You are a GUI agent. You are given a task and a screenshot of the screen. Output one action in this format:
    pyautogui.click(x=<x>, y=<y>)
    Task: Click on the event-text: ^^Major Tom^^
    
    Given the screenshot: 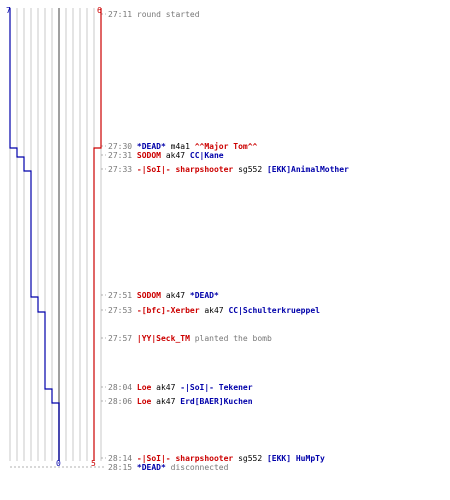 What is the action you would take?
    pyautogui.click(x=226, y=146)
    